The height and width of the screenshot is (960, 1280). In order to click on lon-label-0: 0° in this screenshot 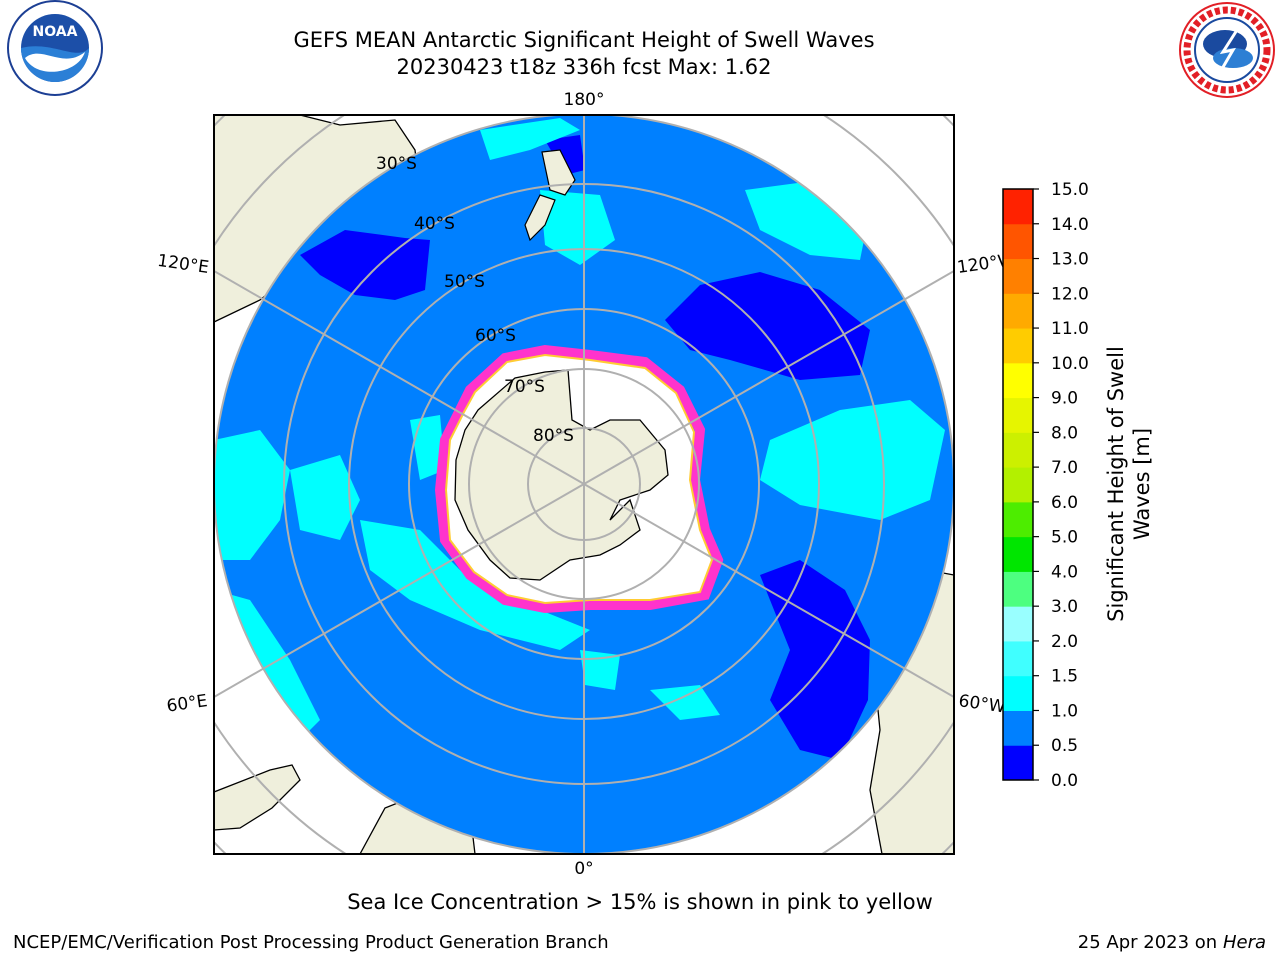, I will do `click(583, 869)`.